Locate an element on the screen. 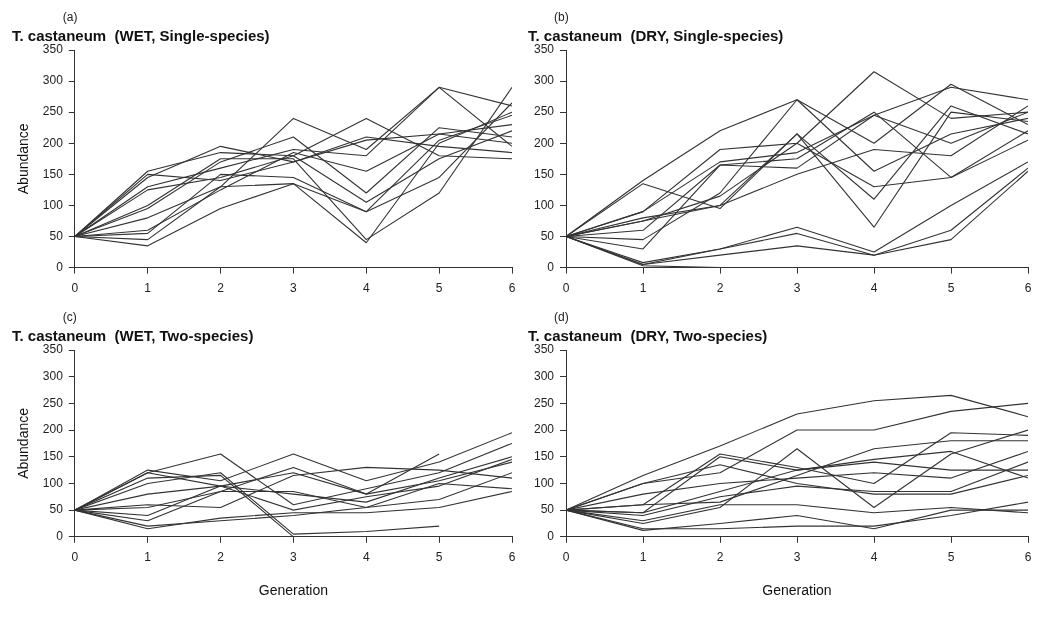 This screenshot has height=625, width=1048. chart-title: T. castaneum (WET, Two-species) is located at coordinates (133, 336).